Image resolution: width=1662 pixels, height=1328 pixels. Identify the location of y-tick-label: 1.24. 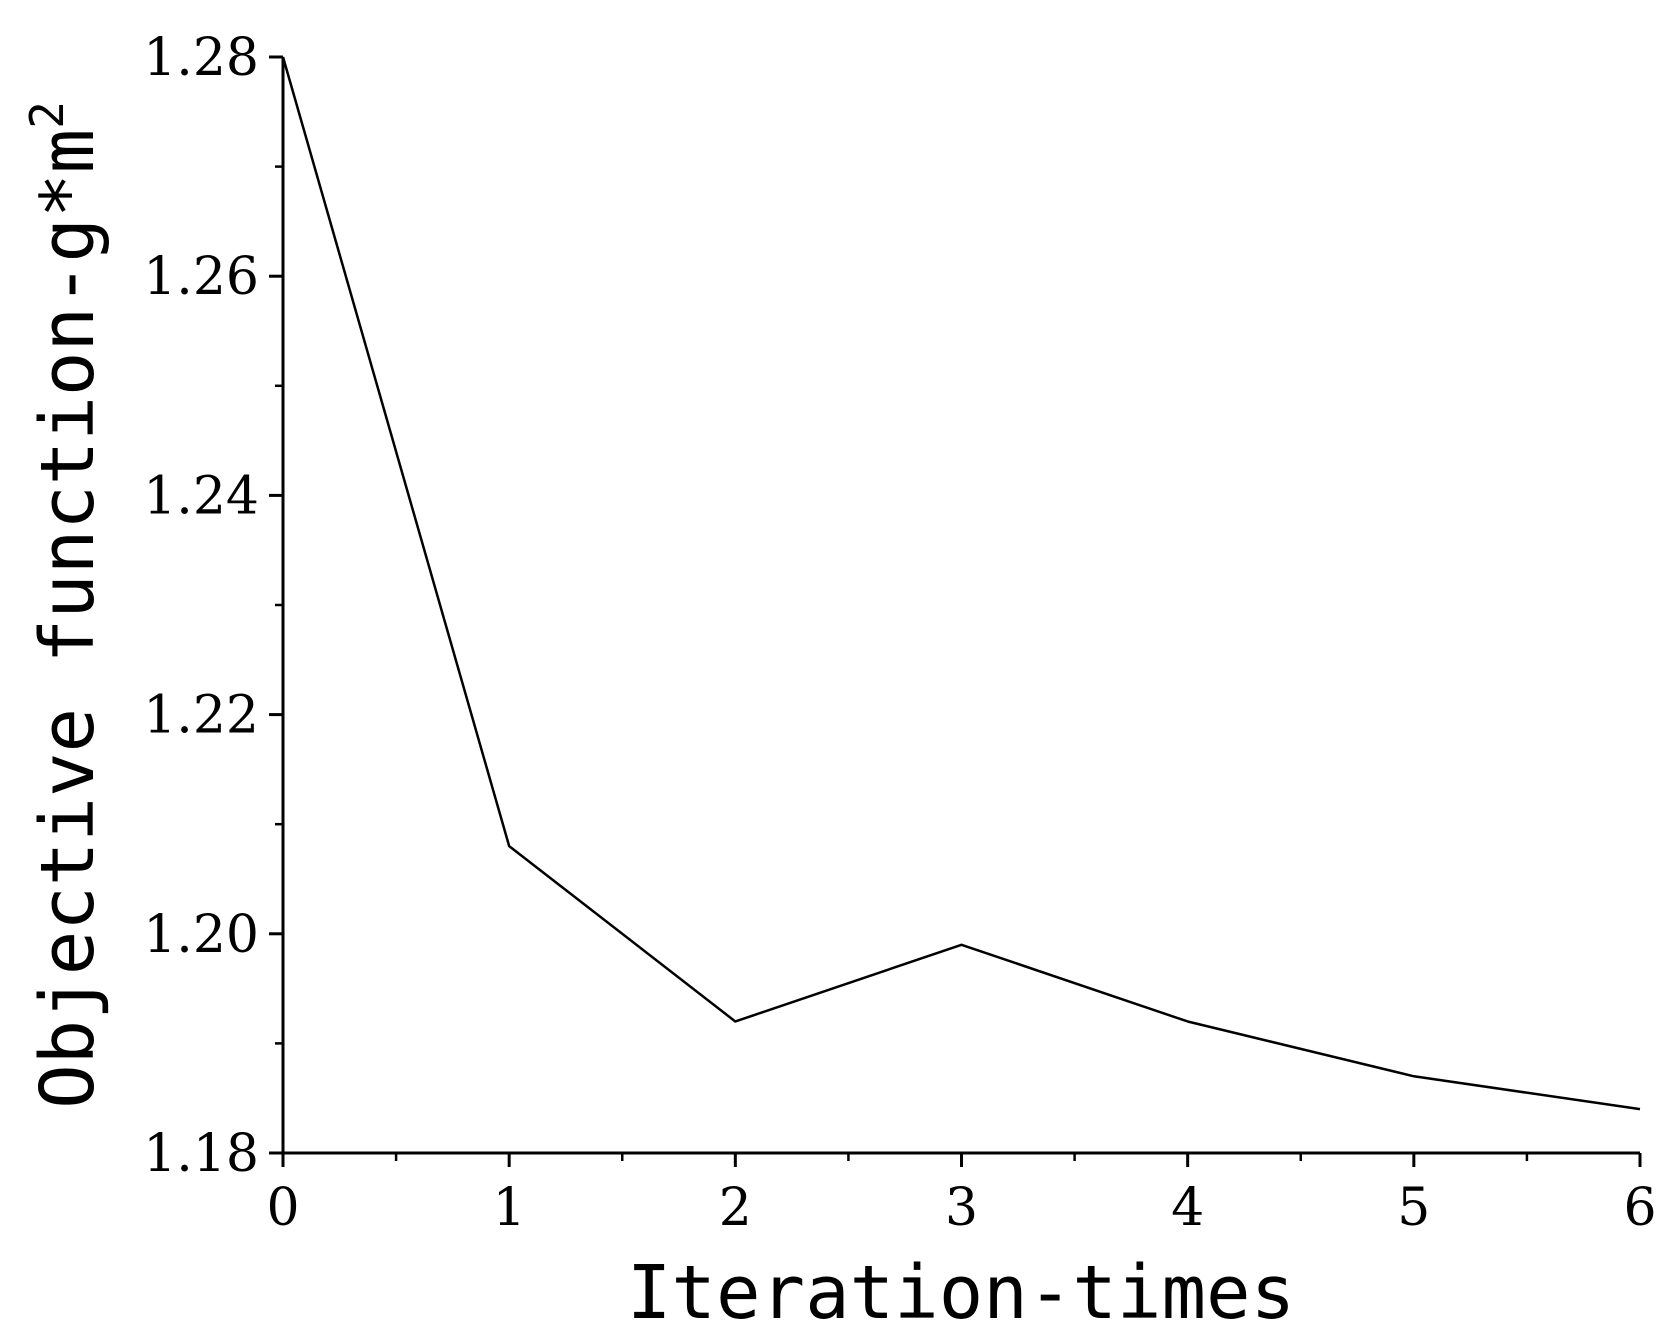
(201, 496).